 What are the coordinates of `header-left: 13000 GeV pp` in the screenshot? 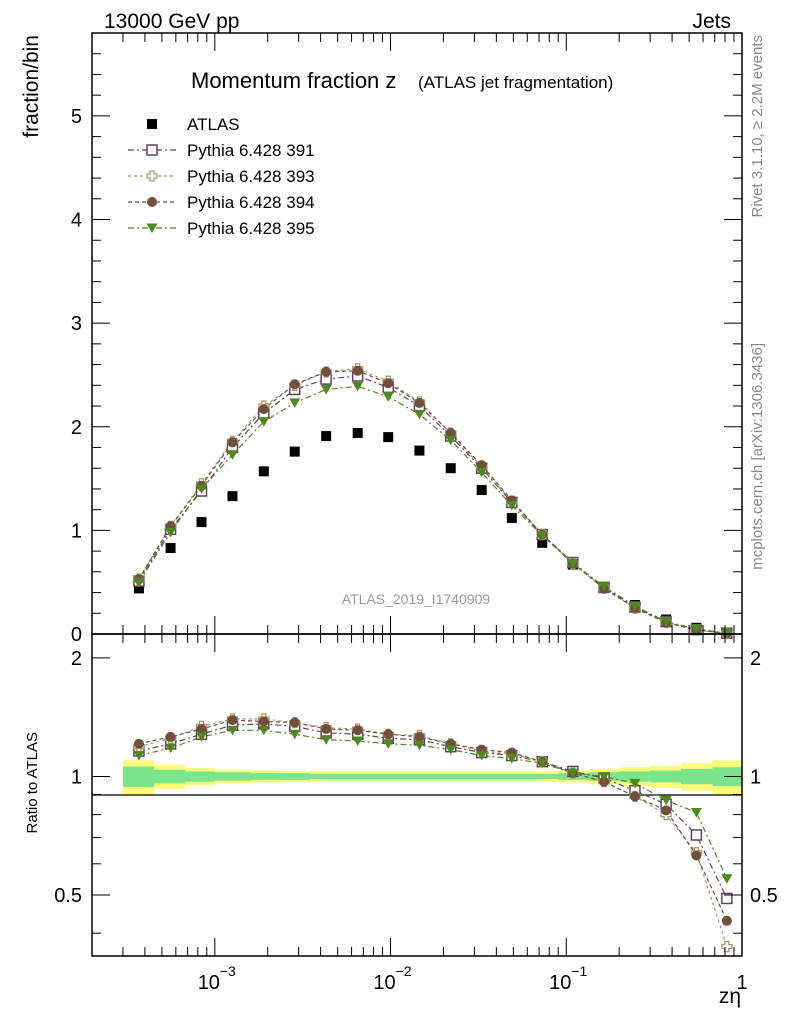 It's located at (171, 21).